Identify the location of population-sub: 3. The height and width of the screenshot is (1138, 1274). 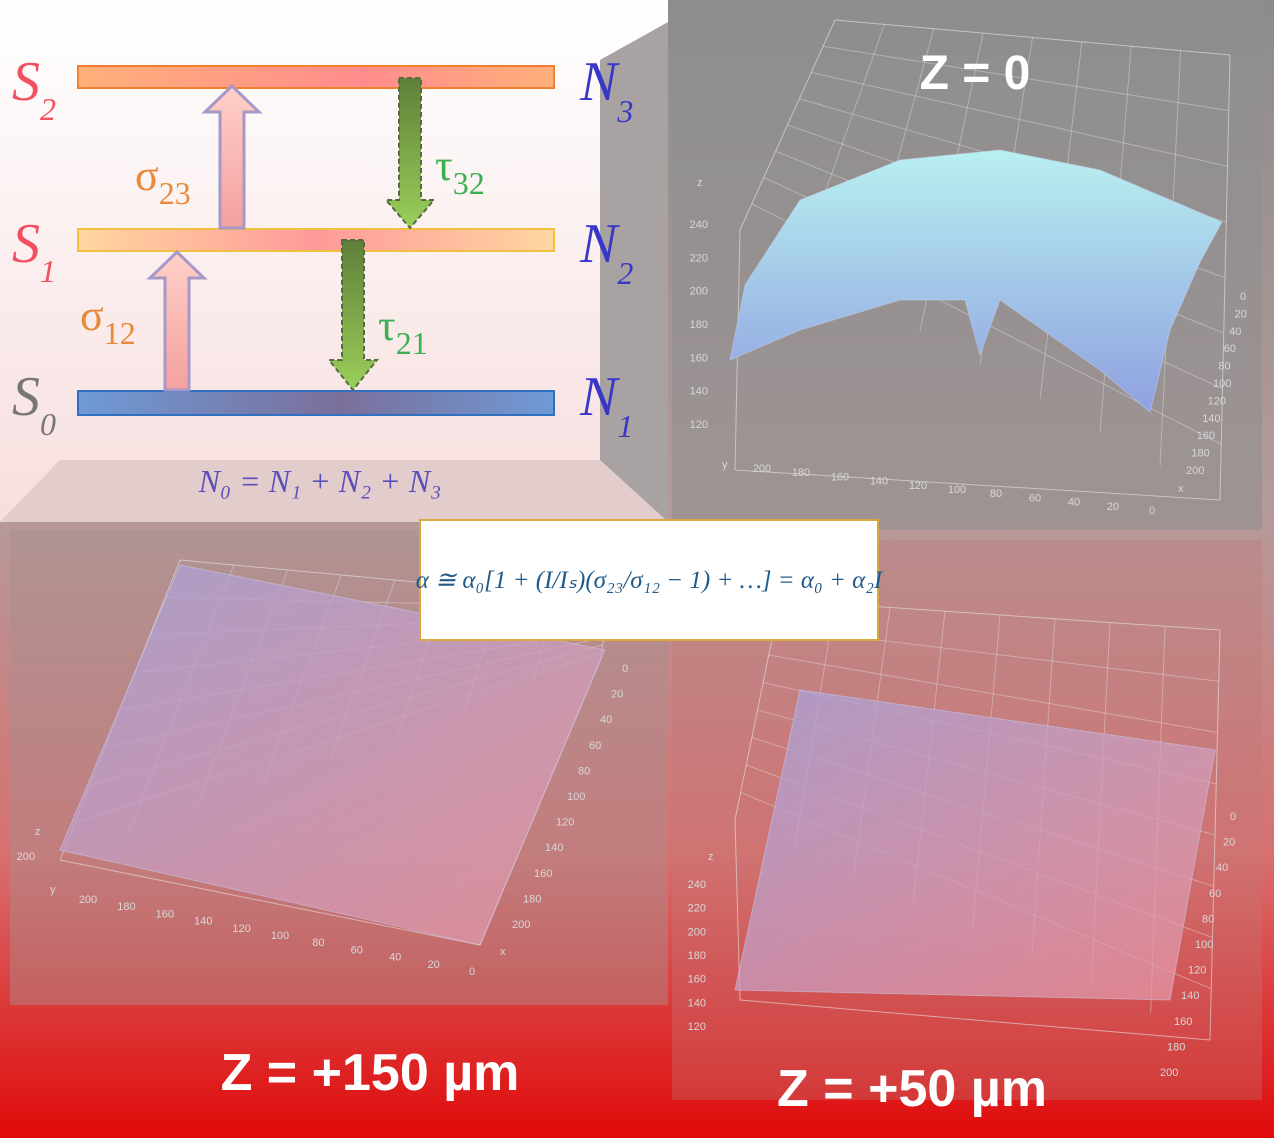
(624, 111).